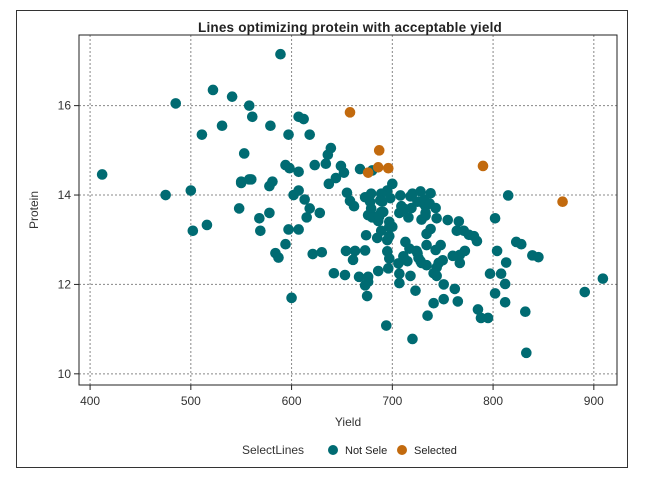 This screenshot has height=480, width=671. I want to click on legend-label-not-selected: Not Sele, so click(366, 451).